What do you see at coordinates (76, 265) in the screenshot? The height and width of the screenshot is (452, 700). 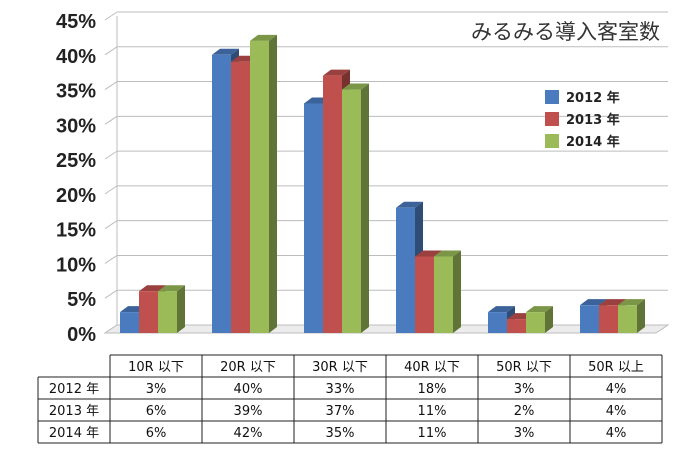 I see `y-tick-label: 10%` at bounding box center [76, 265].